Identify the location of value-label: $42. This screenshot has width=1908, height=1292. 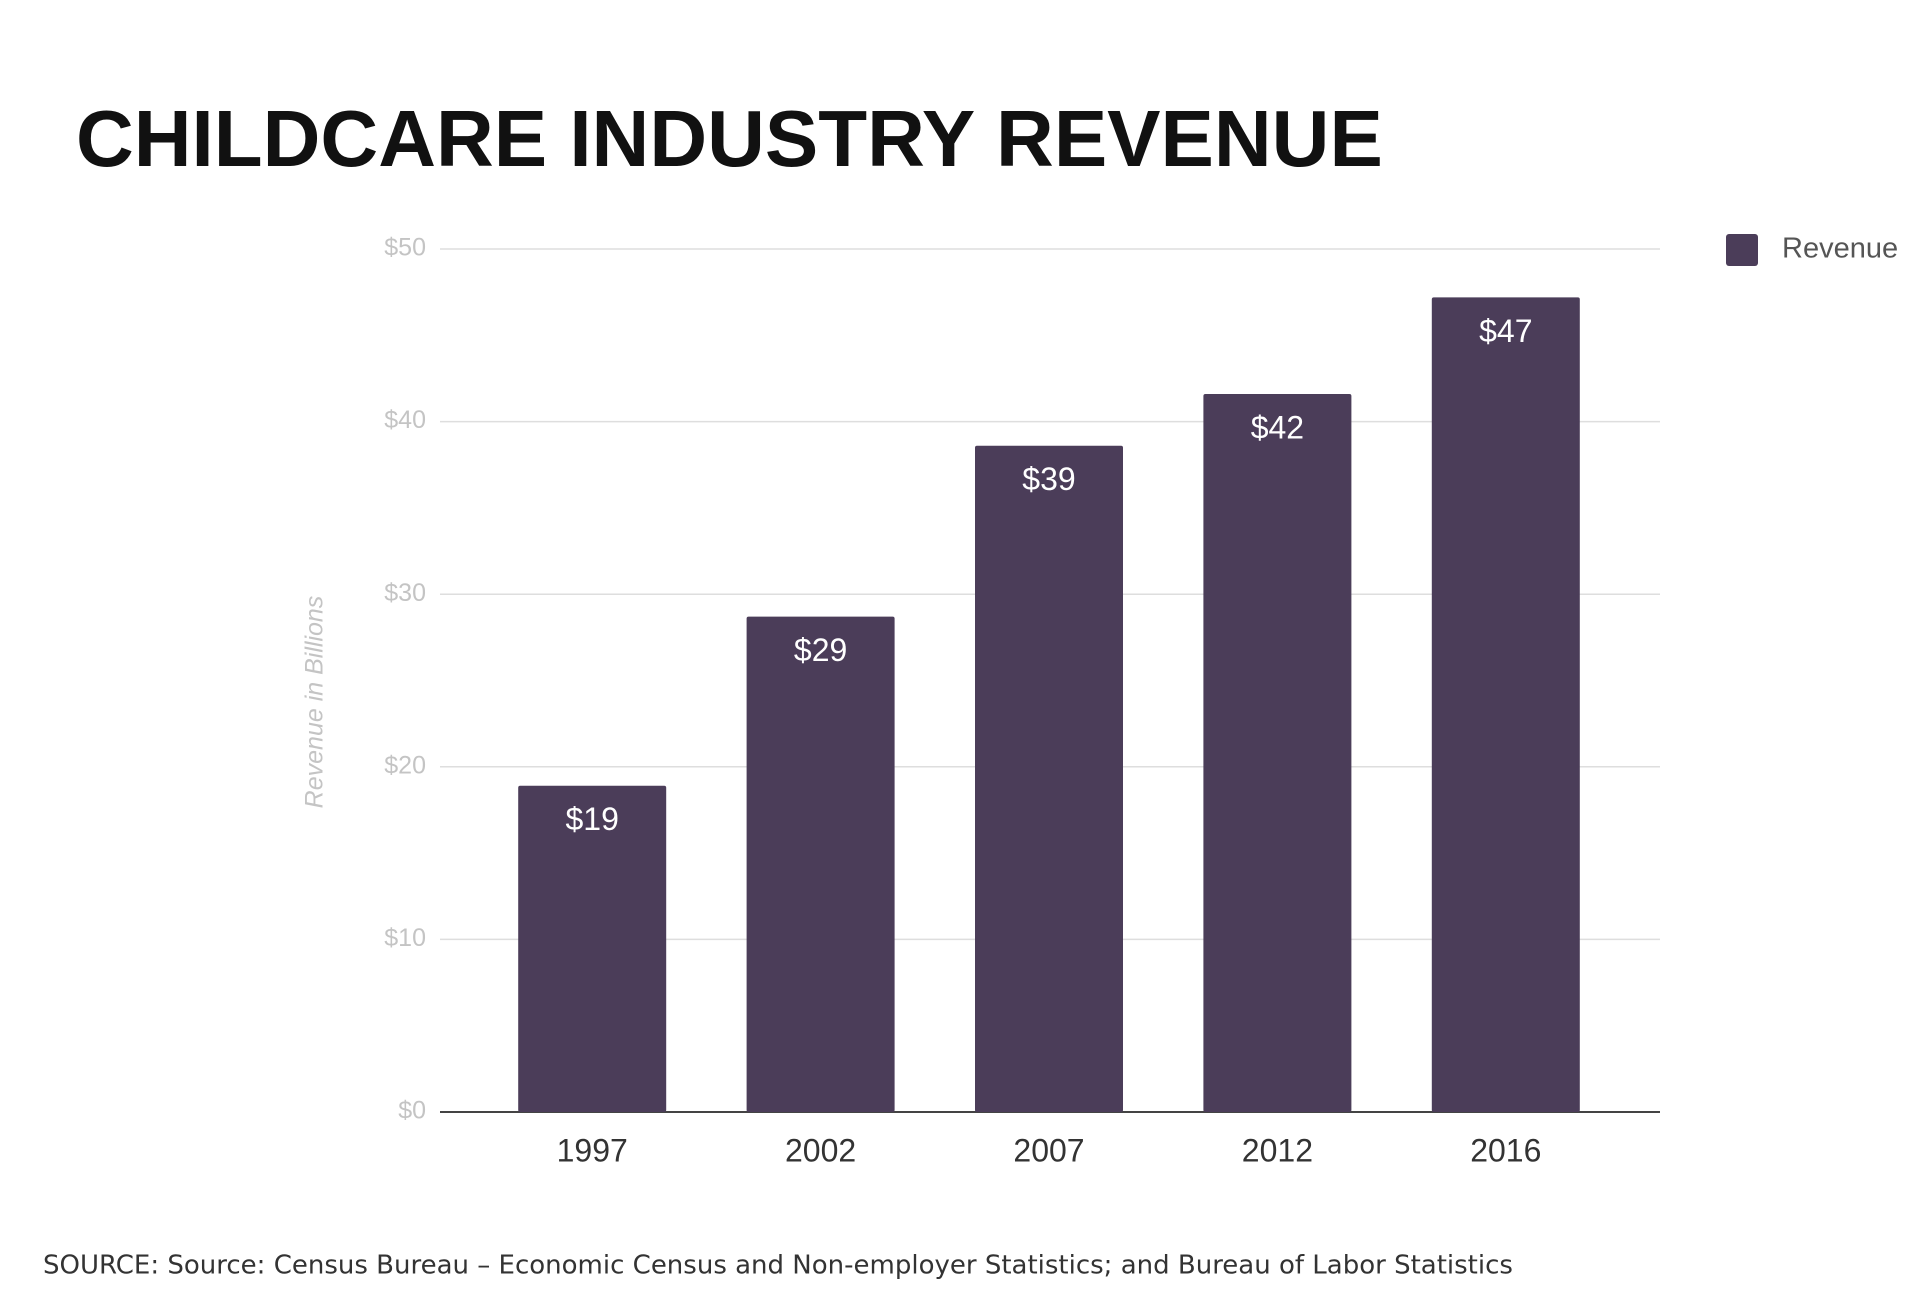
(1277, 427).